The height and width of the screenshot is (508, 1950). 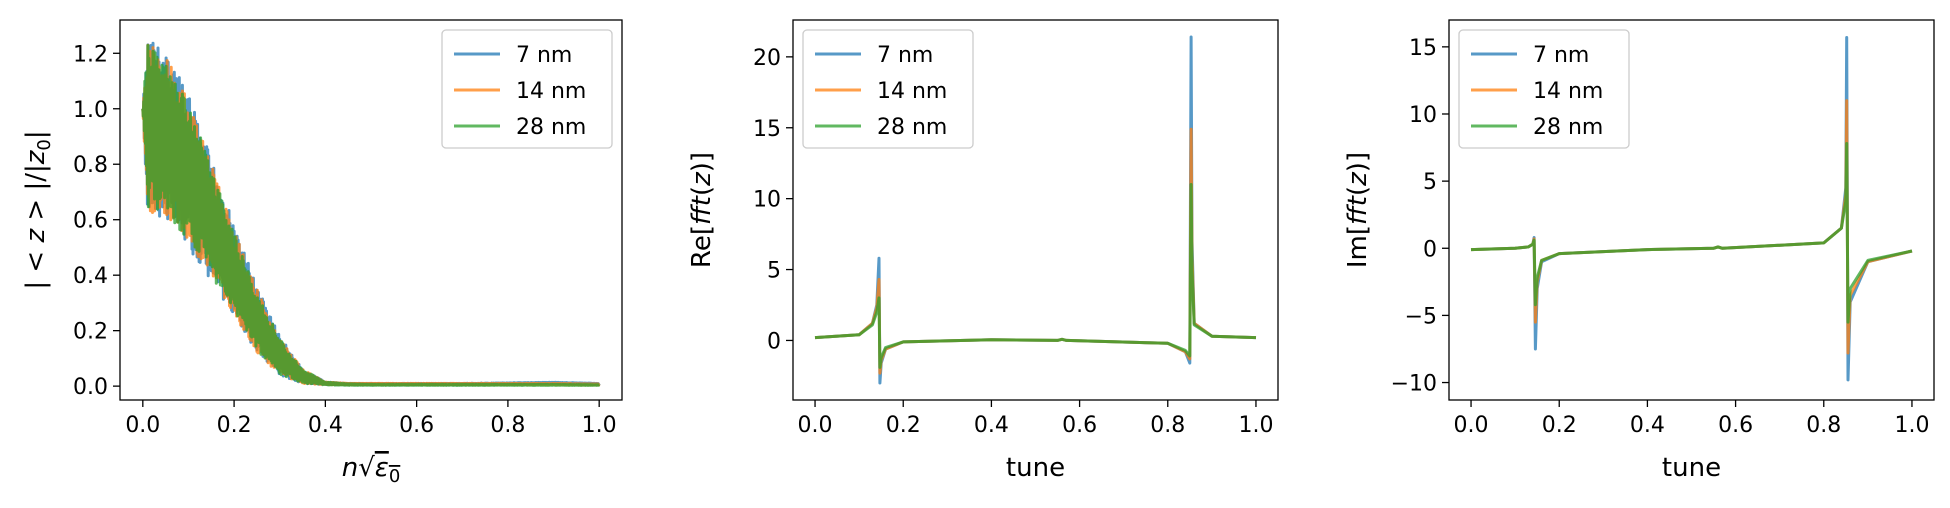 I want to click on y-tick-label: 0.6, so click(x=90, y=221).